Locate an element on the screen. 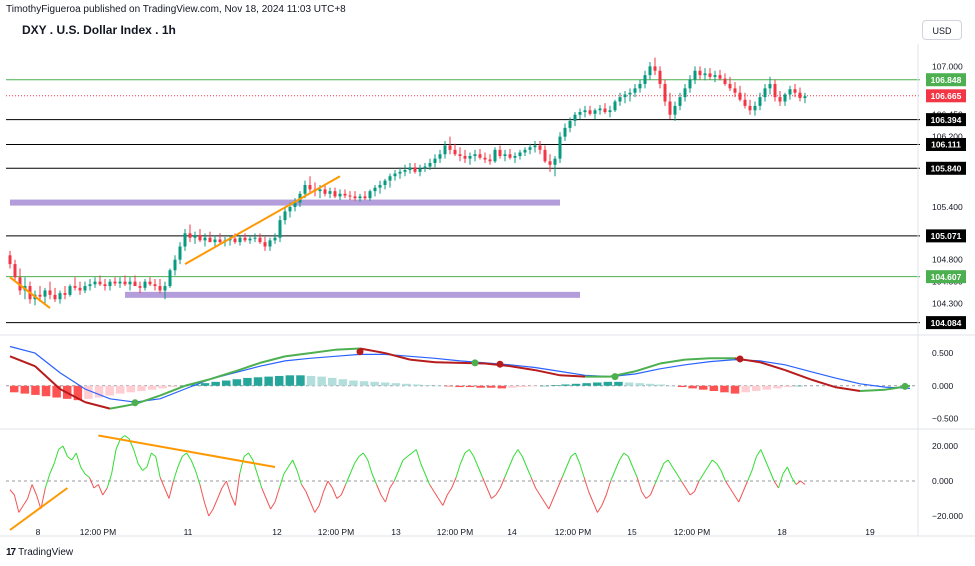 The height and width of the screenshot is (566, 975). time-tick-label: 12 is located at coordinates (277, 532).